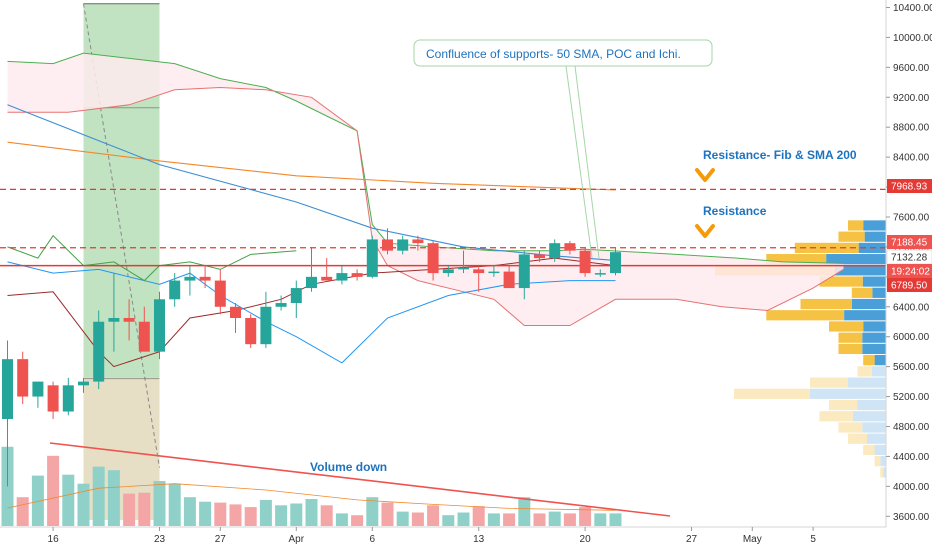 The width and height of the screenshot is (932, 555). I want to click on y-tick-label: 3600.00, so click(911, 517).